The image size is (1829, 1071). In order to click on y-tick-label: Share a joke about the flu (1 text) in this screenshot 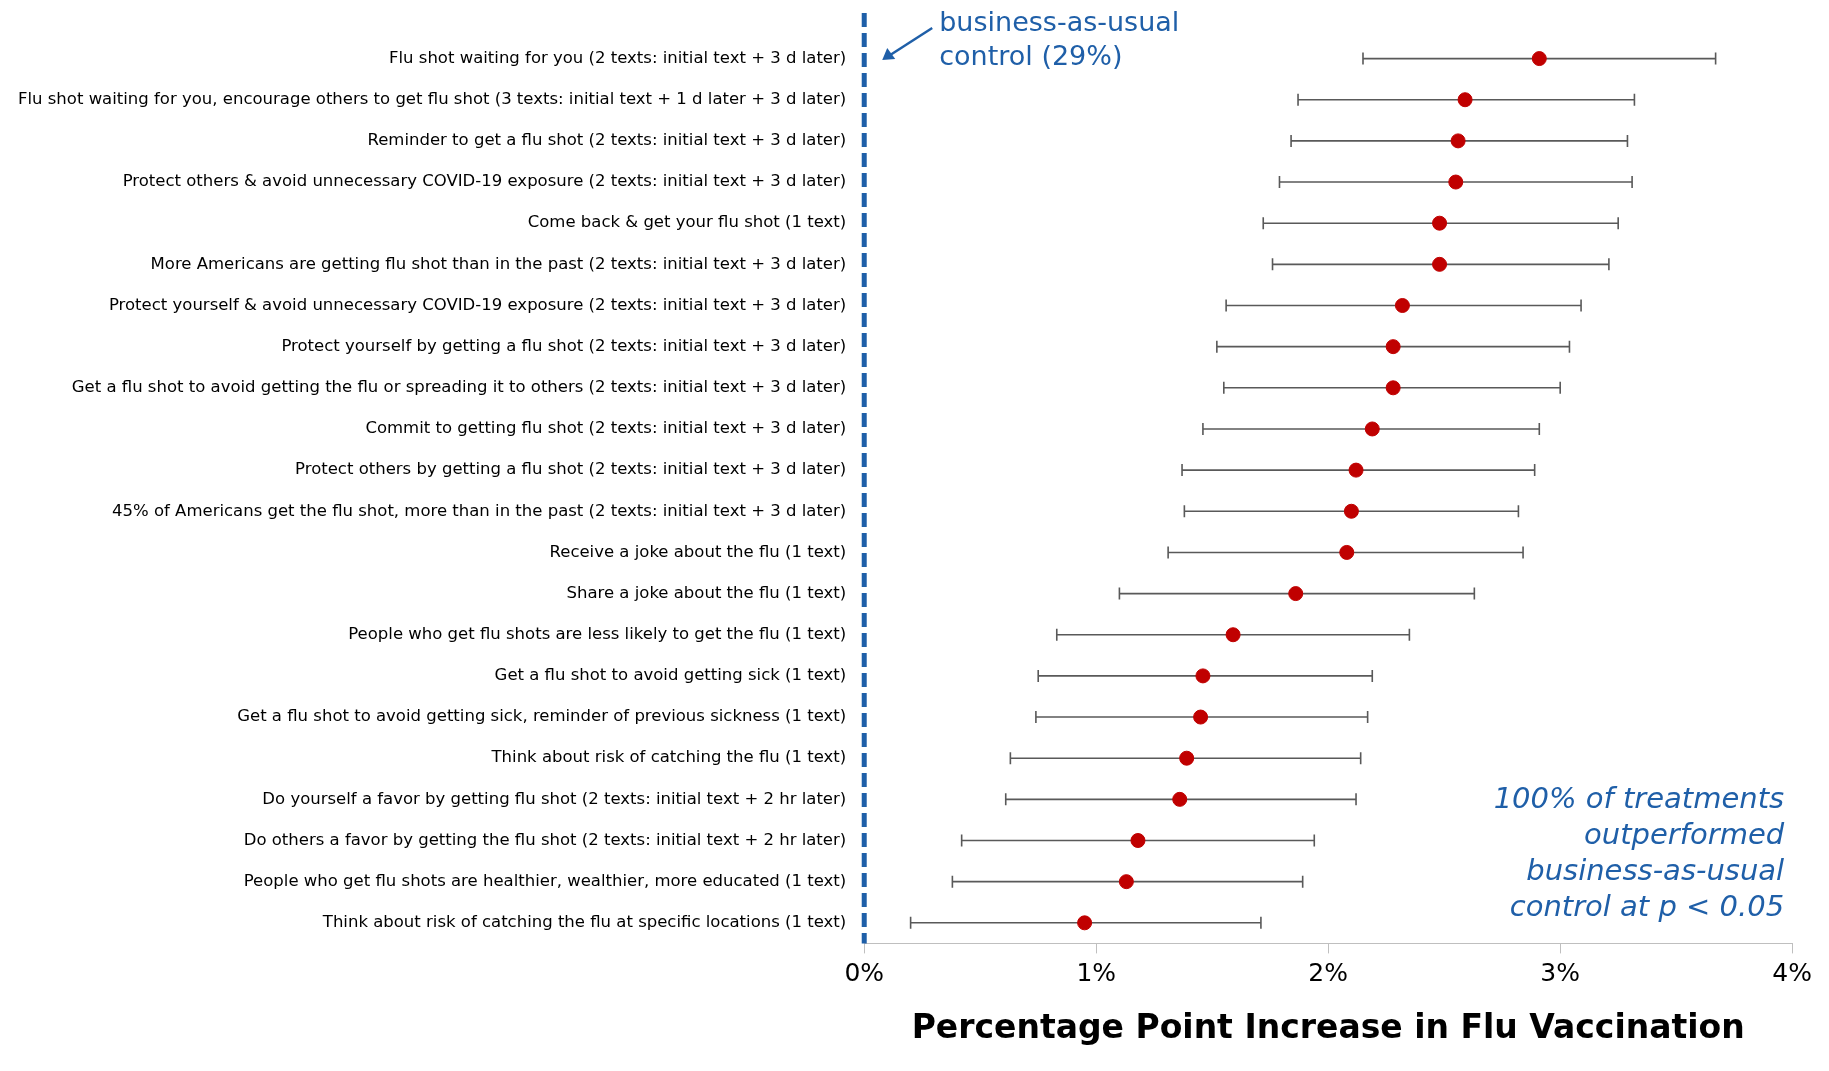, I will do `click(706, 592)`.